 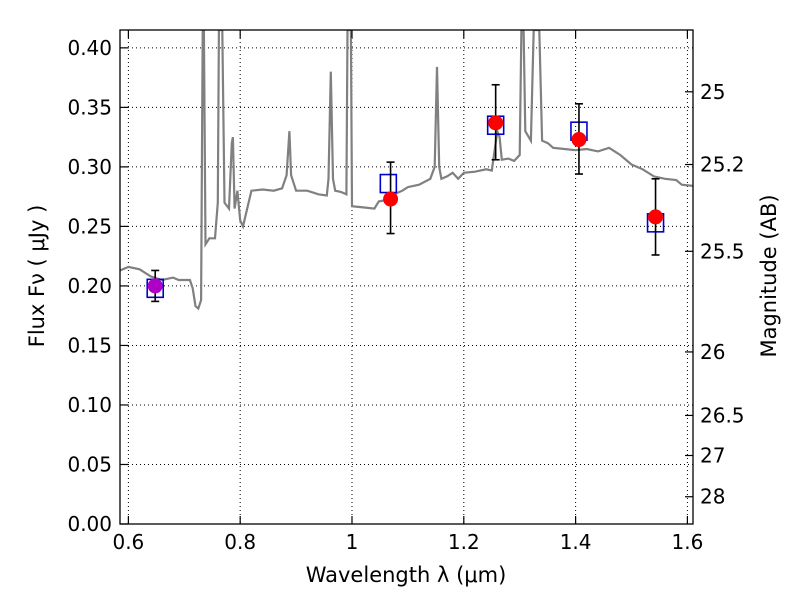 I want to click on y-tick-label: 0.30, so click(x=89, y=167).